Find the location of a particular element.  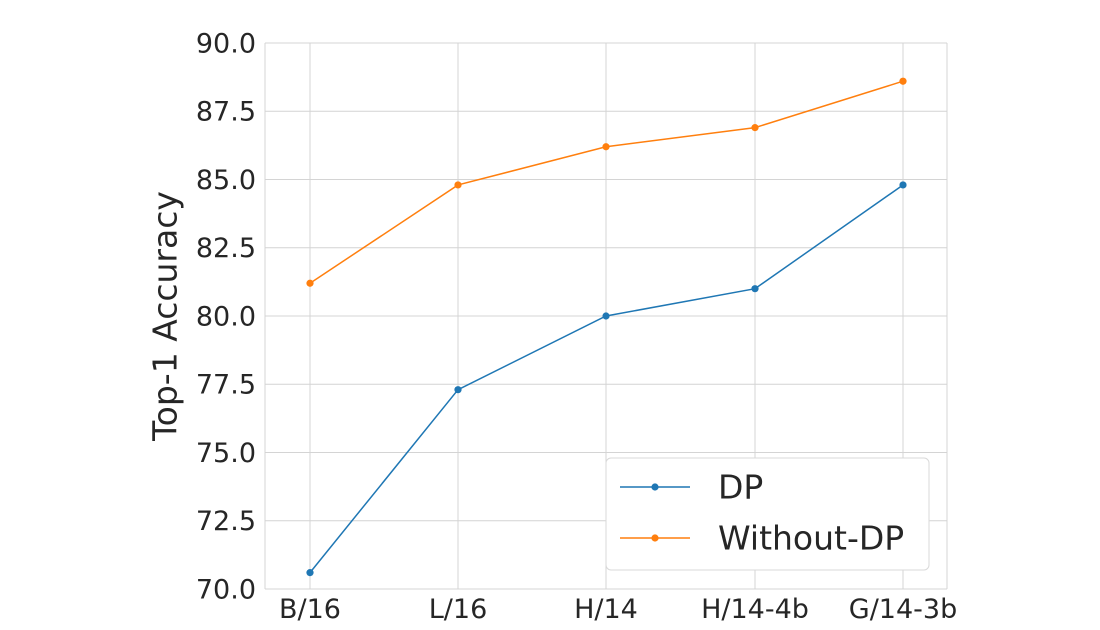

y-tick-label: 87.5 is located at coordinates (226, 112).